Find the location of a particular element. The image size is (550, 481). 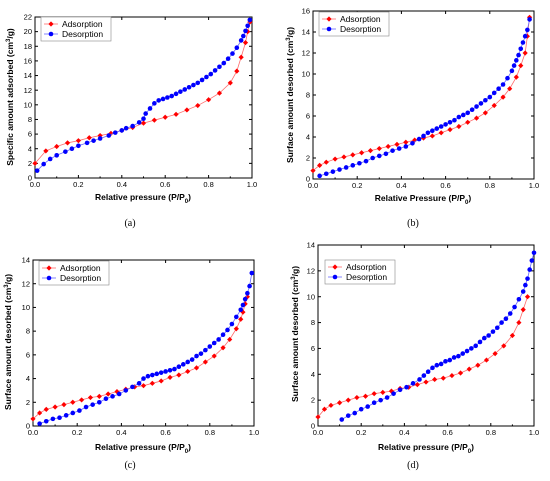

y-tick-label: 14 is located at coordinates (26, 260).